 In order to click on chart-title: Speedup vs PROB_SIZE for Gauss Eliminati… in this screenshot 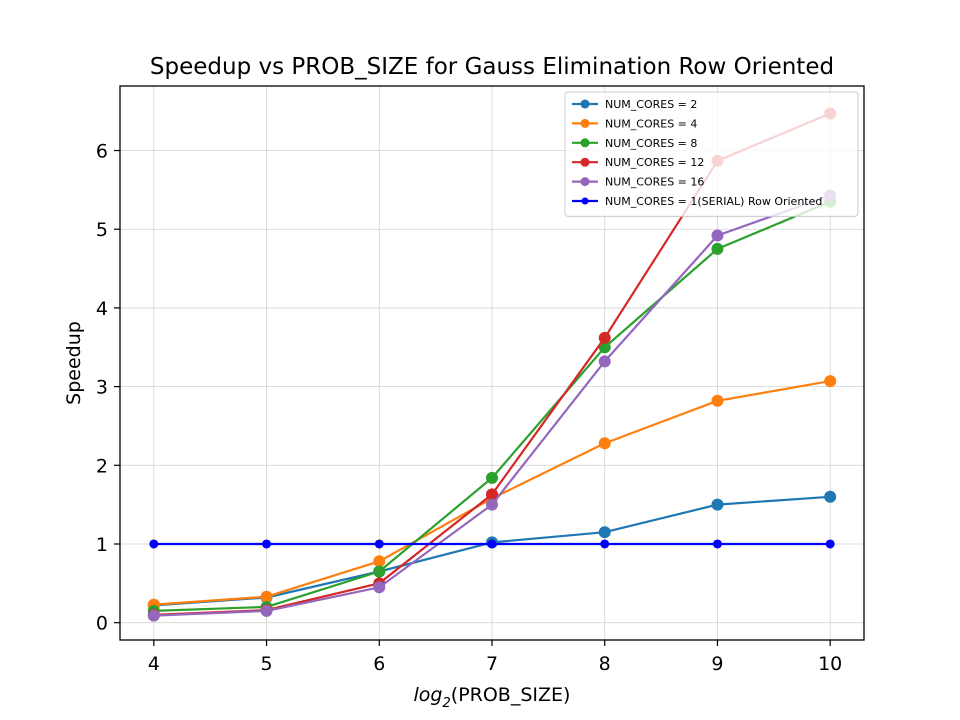, I will do `click(492, 67)`.